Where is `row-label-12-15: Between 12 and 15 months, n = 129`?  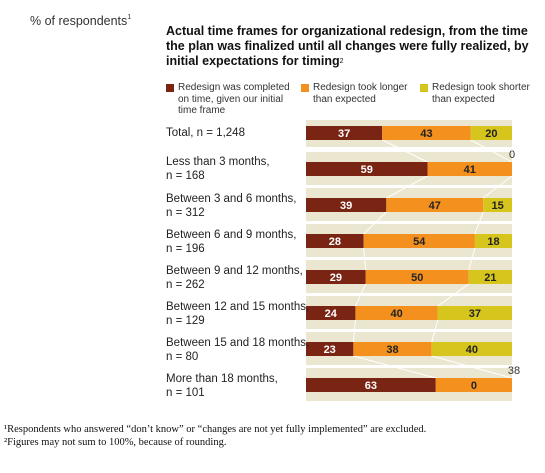
row-label-12-15: Between 12 and 15 months, n = 129 is located at coordinates (238, 314).